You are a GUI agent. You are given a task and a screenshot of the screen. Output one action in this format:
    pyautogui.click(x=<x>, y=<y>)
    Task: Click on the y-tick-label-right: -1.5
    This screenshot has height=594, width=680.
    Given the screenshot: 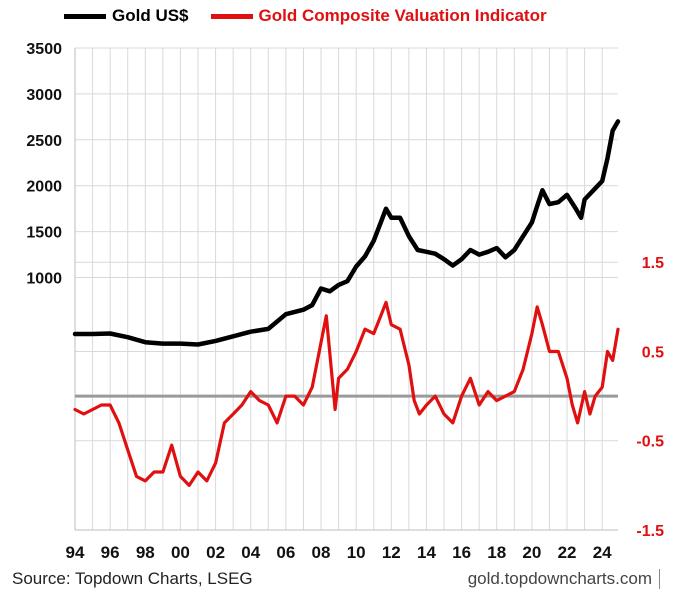 What is the action you would take?
    pyautogui.click(x=650, y=531)
    